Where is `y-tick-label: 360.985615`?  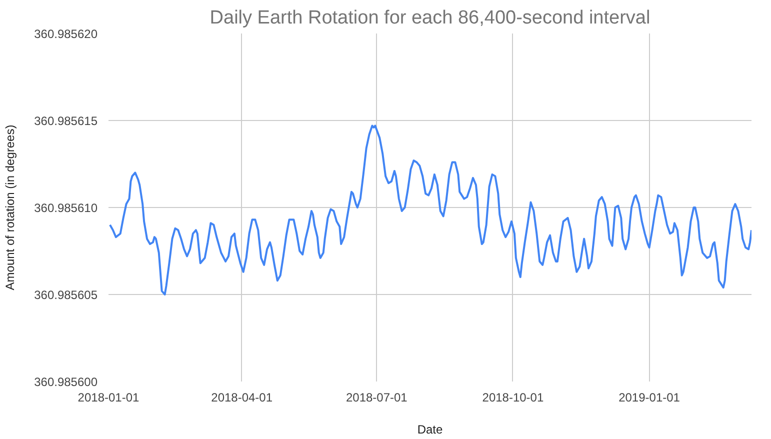 y-tick-label: 360.985615 is located at coordinates (66, 121).